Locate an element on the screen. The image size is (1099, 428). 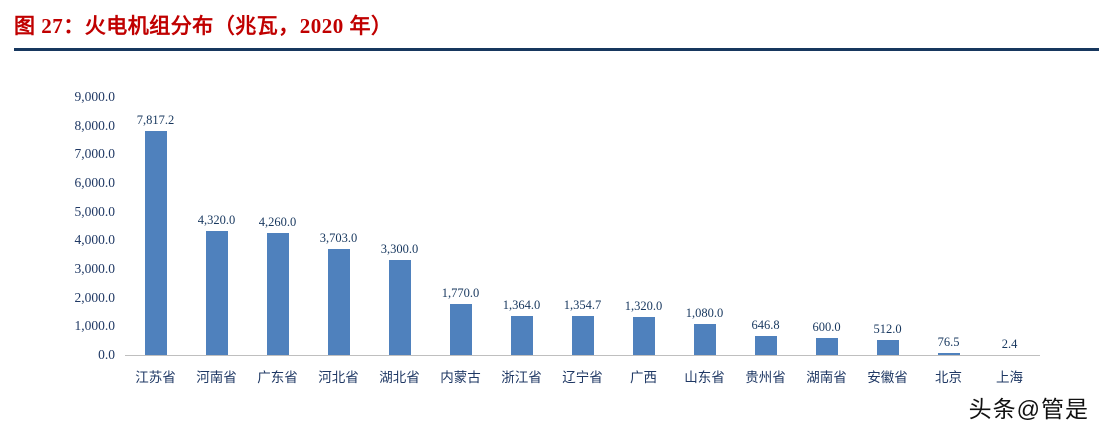
x-axis-label: 北京 is located at coordinates (948, 377).